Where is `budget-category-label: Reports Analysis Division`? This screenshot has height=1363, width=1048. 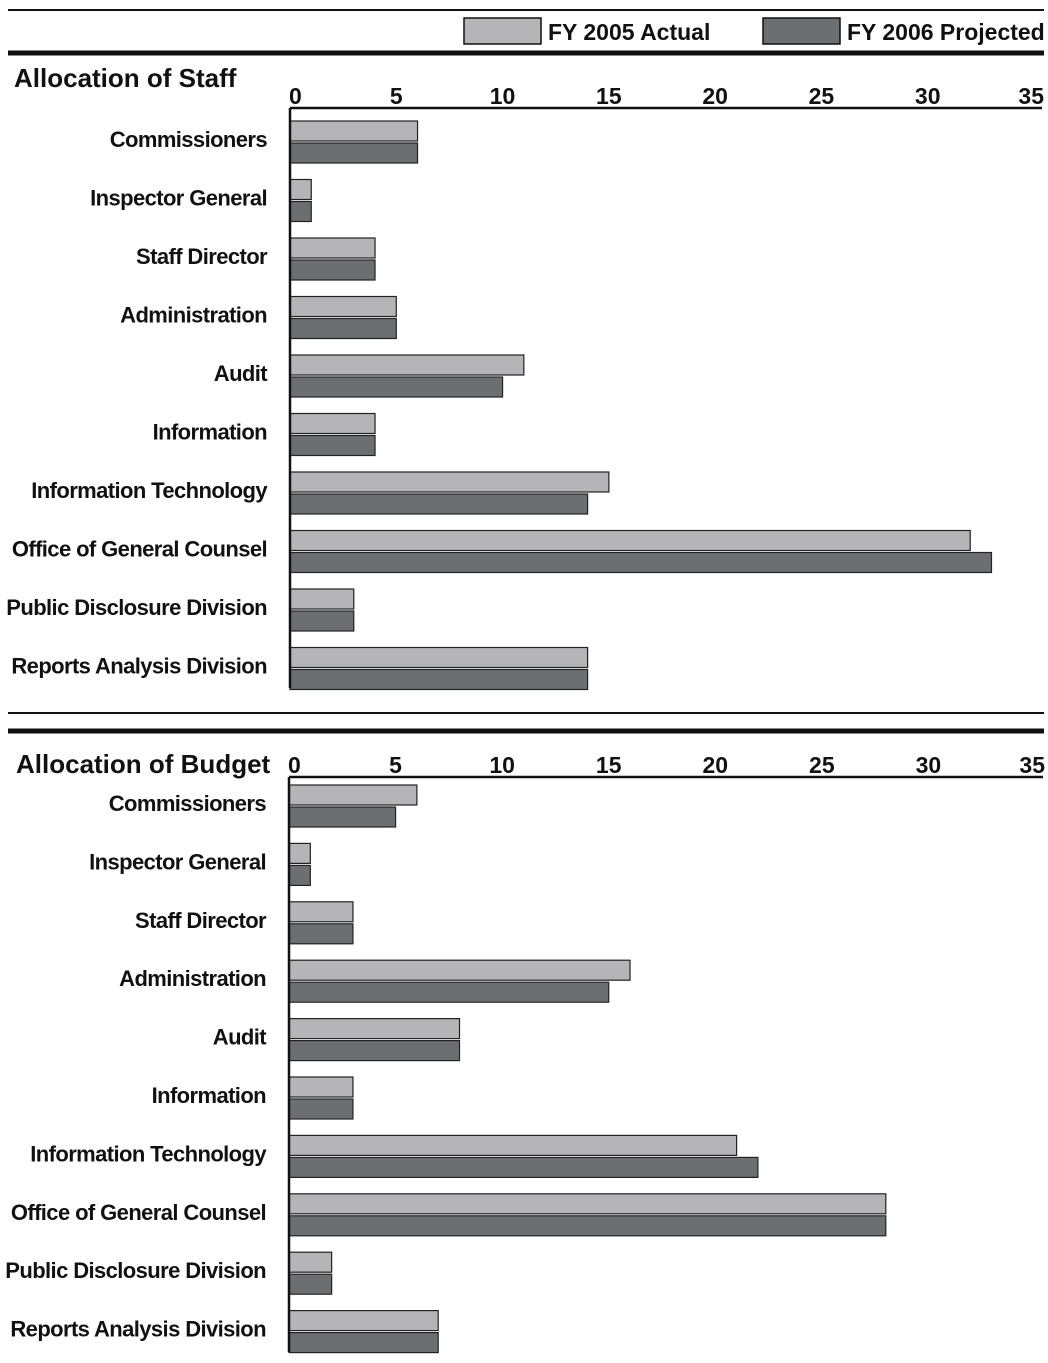
budget-category-label: Reports Analysis Division is located at coordinates (138, 1329).